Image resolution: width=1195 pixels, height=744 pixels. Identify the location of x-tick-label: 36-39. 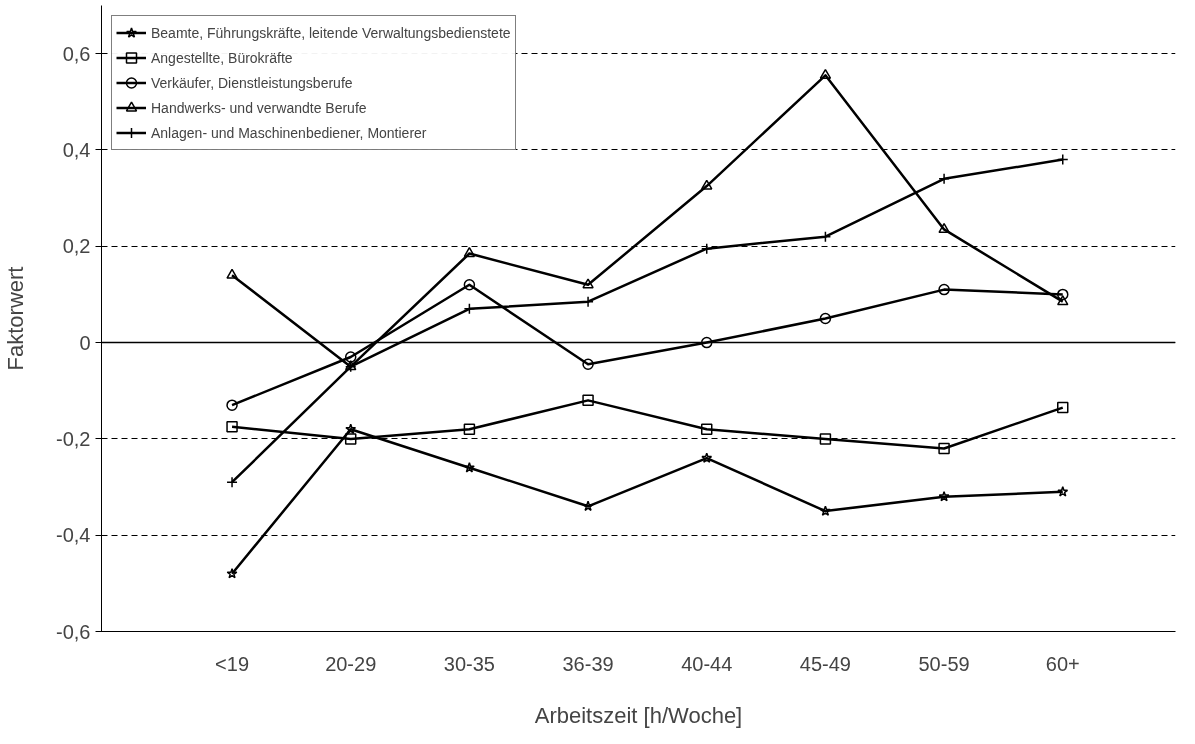
(588, 663).